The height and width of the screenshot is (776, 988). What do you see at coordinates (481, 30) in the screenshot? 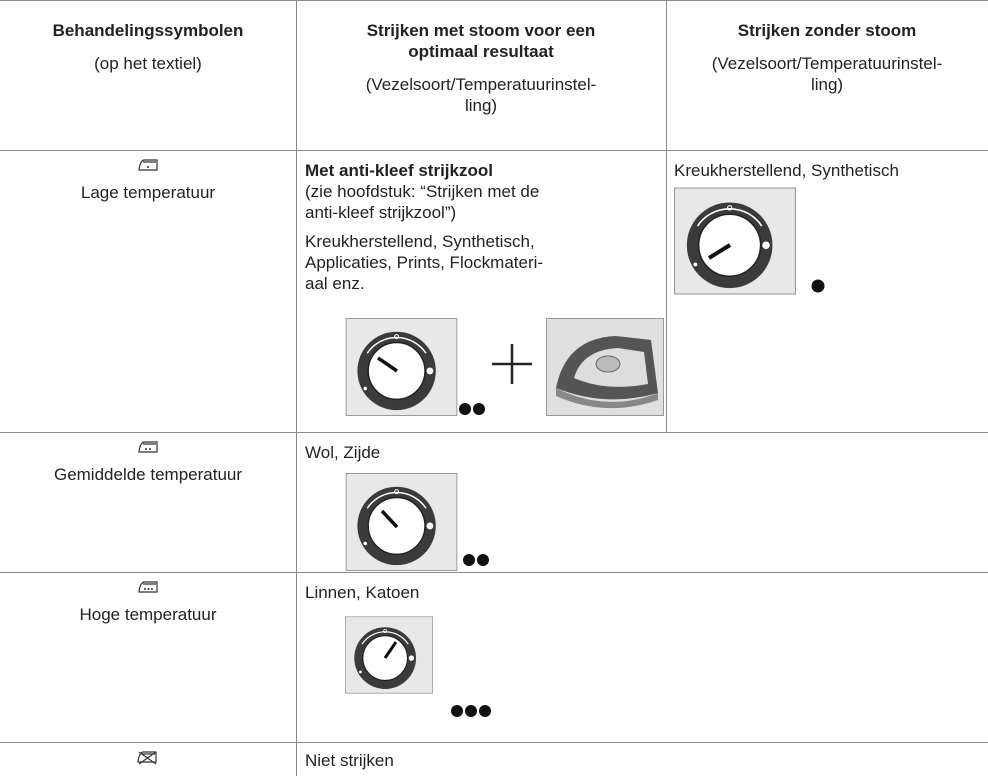
I see `header-title: Strijken met stoom voor een` at bounding box center [481, 30].